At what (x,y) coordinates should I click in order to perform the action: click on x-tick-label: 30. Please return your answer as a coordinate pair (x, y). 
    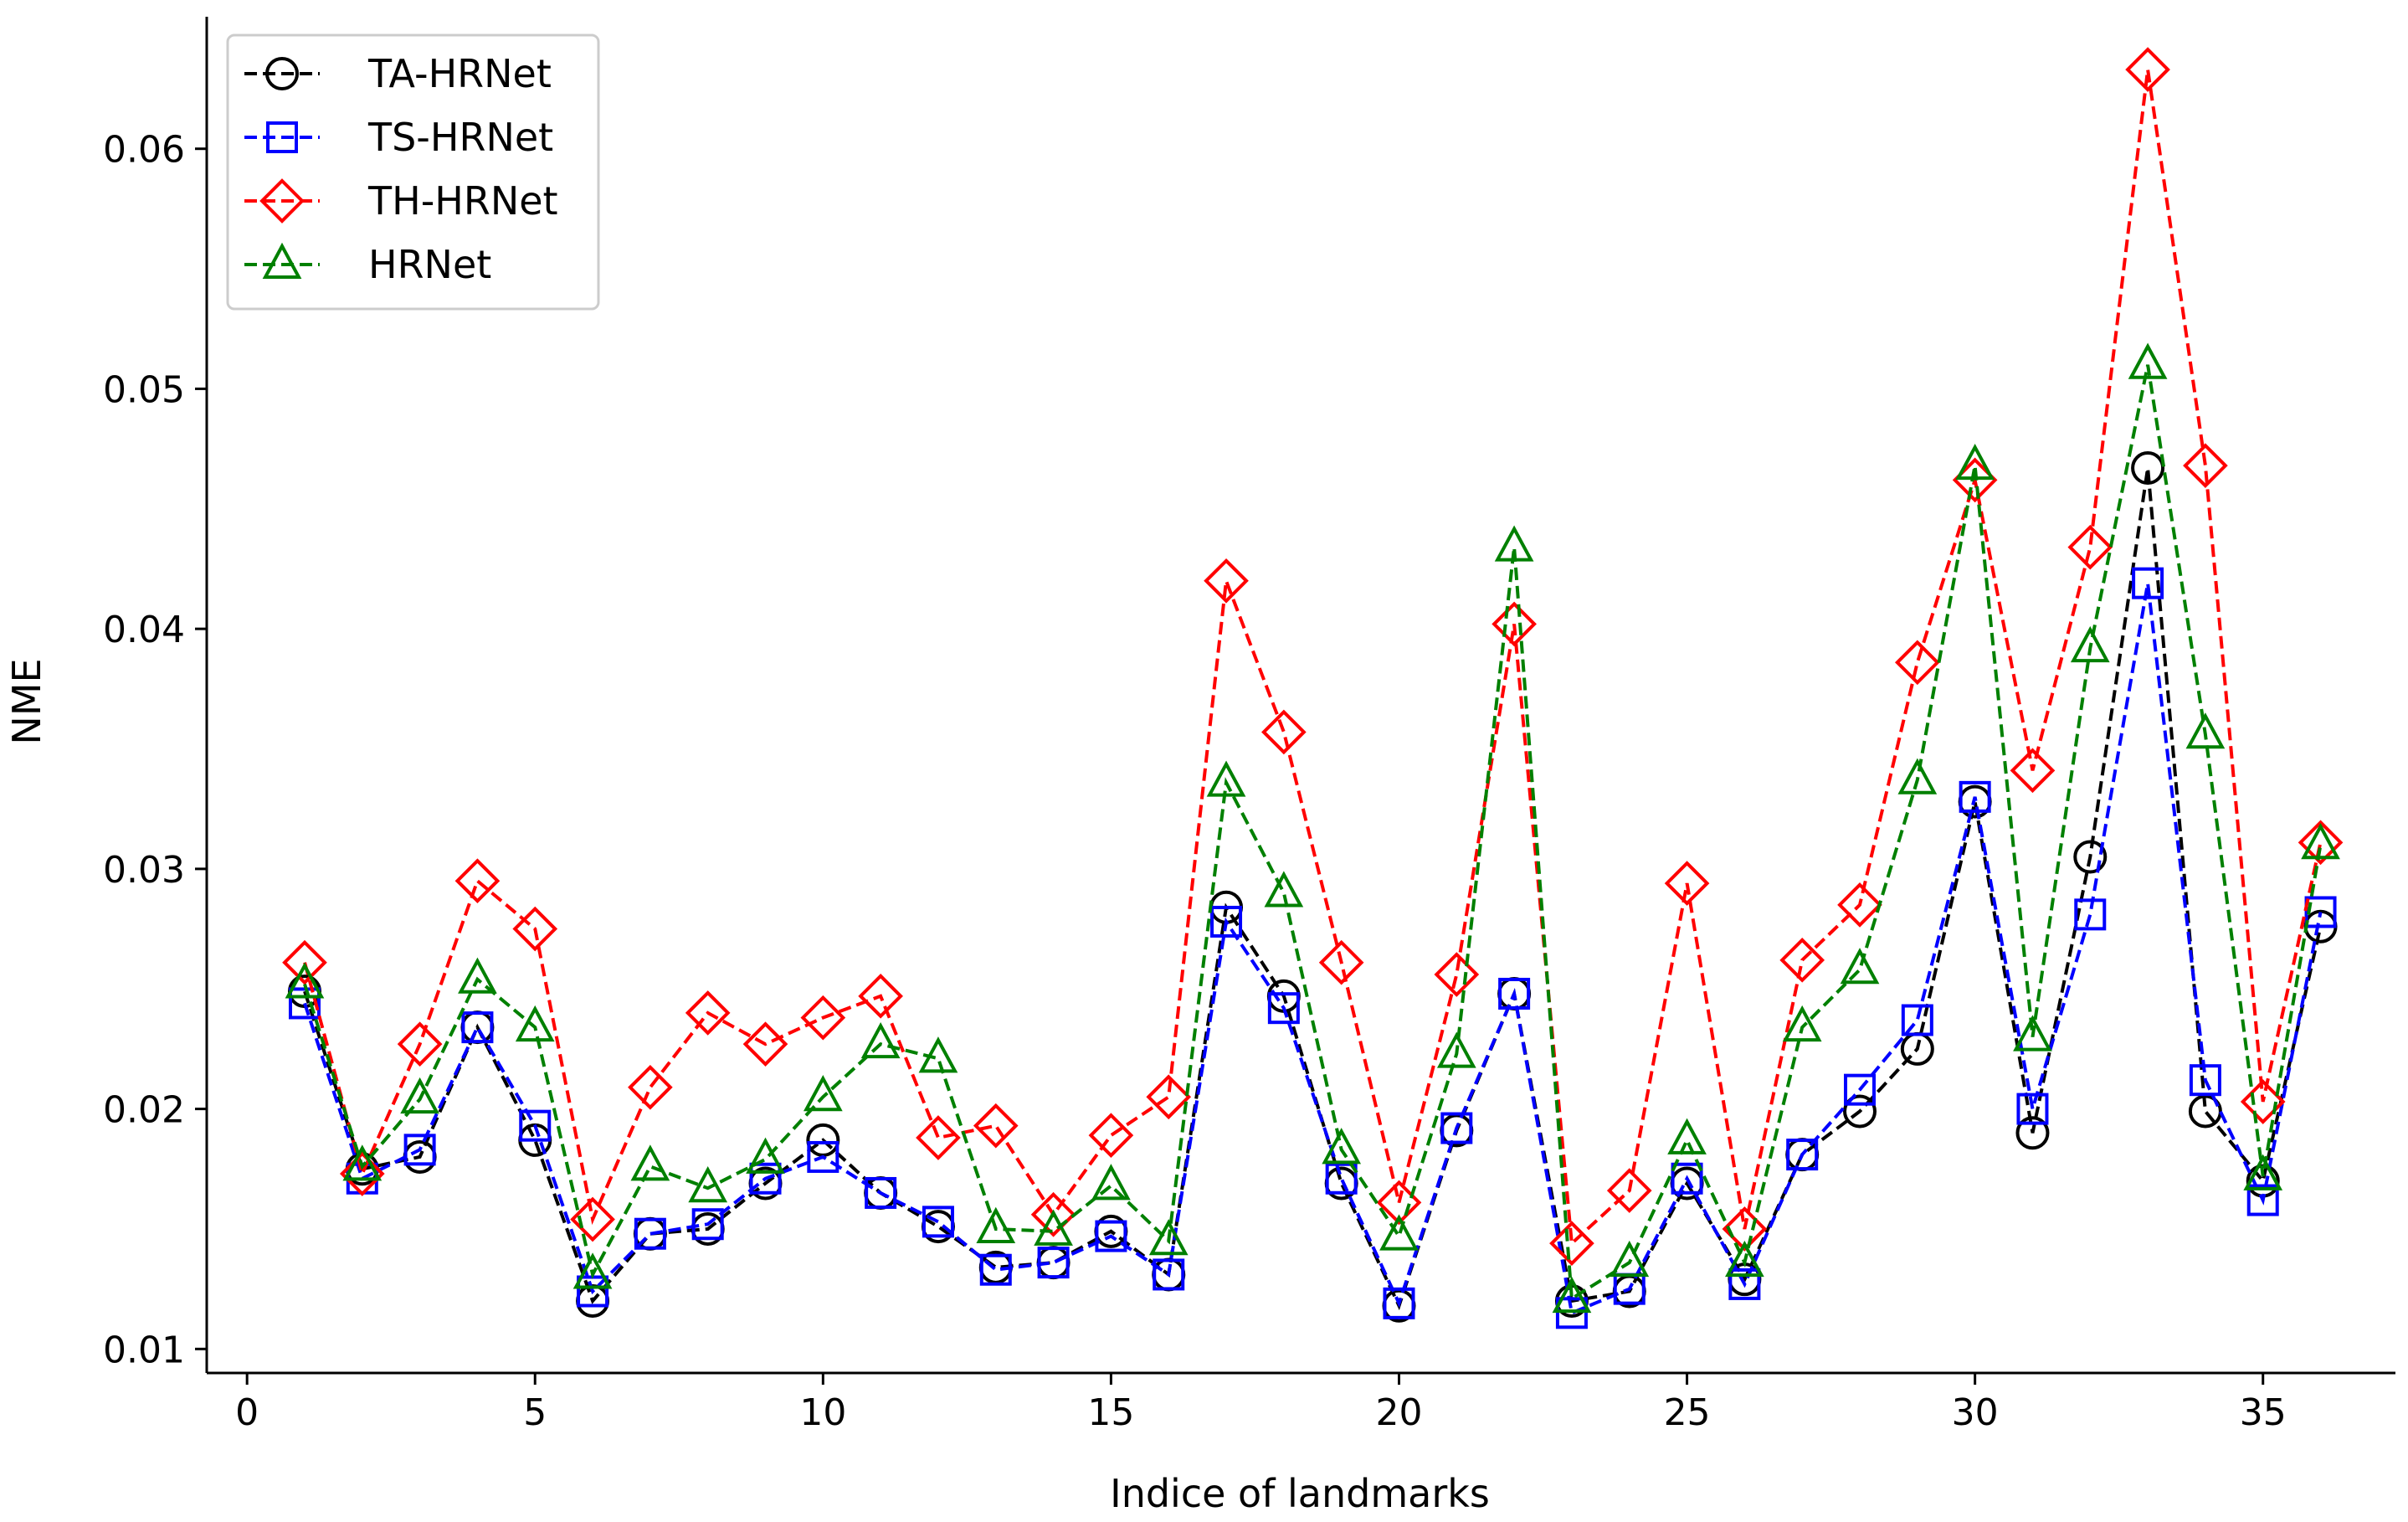
    Looking at the image, I should click on (1975, 1412).